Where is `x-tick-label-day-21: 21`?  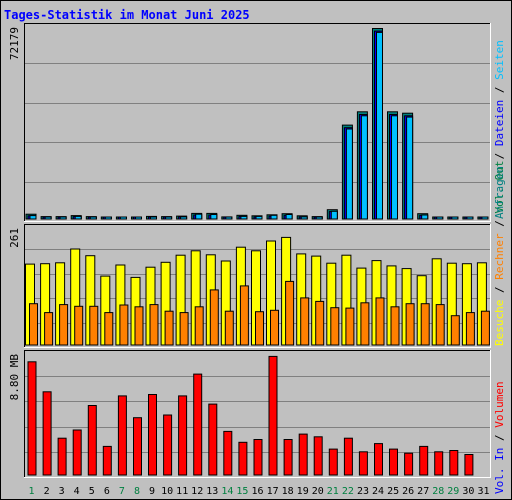
x-tick-label-day-21: 21 is located at coordinates (333, 491).